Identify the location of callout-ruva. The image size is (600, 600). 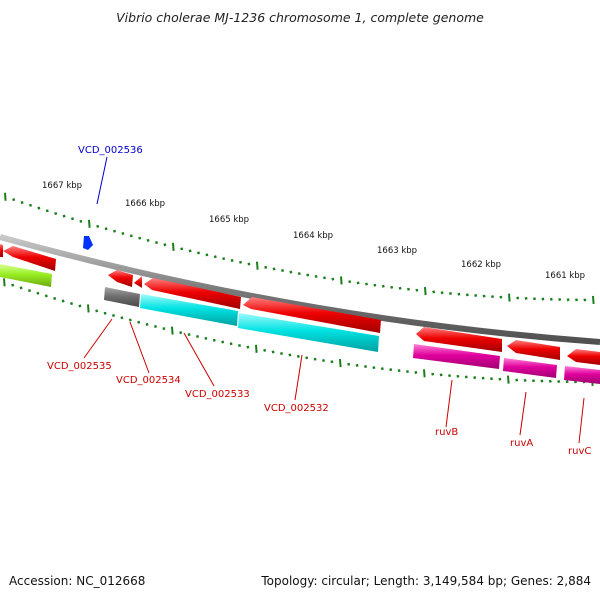
(523, 413).